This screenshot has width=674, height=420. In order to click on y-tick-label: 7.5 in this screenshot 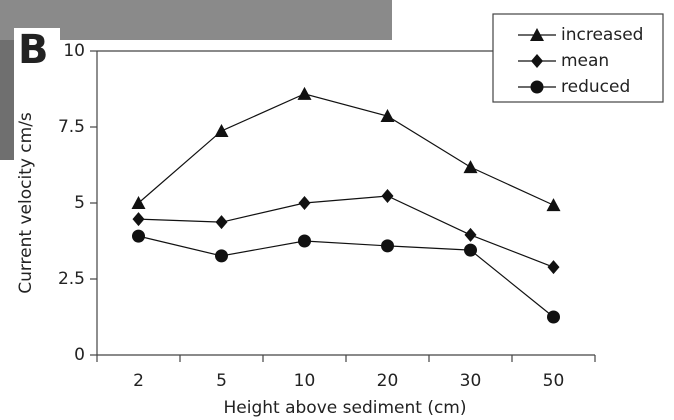, I will do `click(71, 127)`.